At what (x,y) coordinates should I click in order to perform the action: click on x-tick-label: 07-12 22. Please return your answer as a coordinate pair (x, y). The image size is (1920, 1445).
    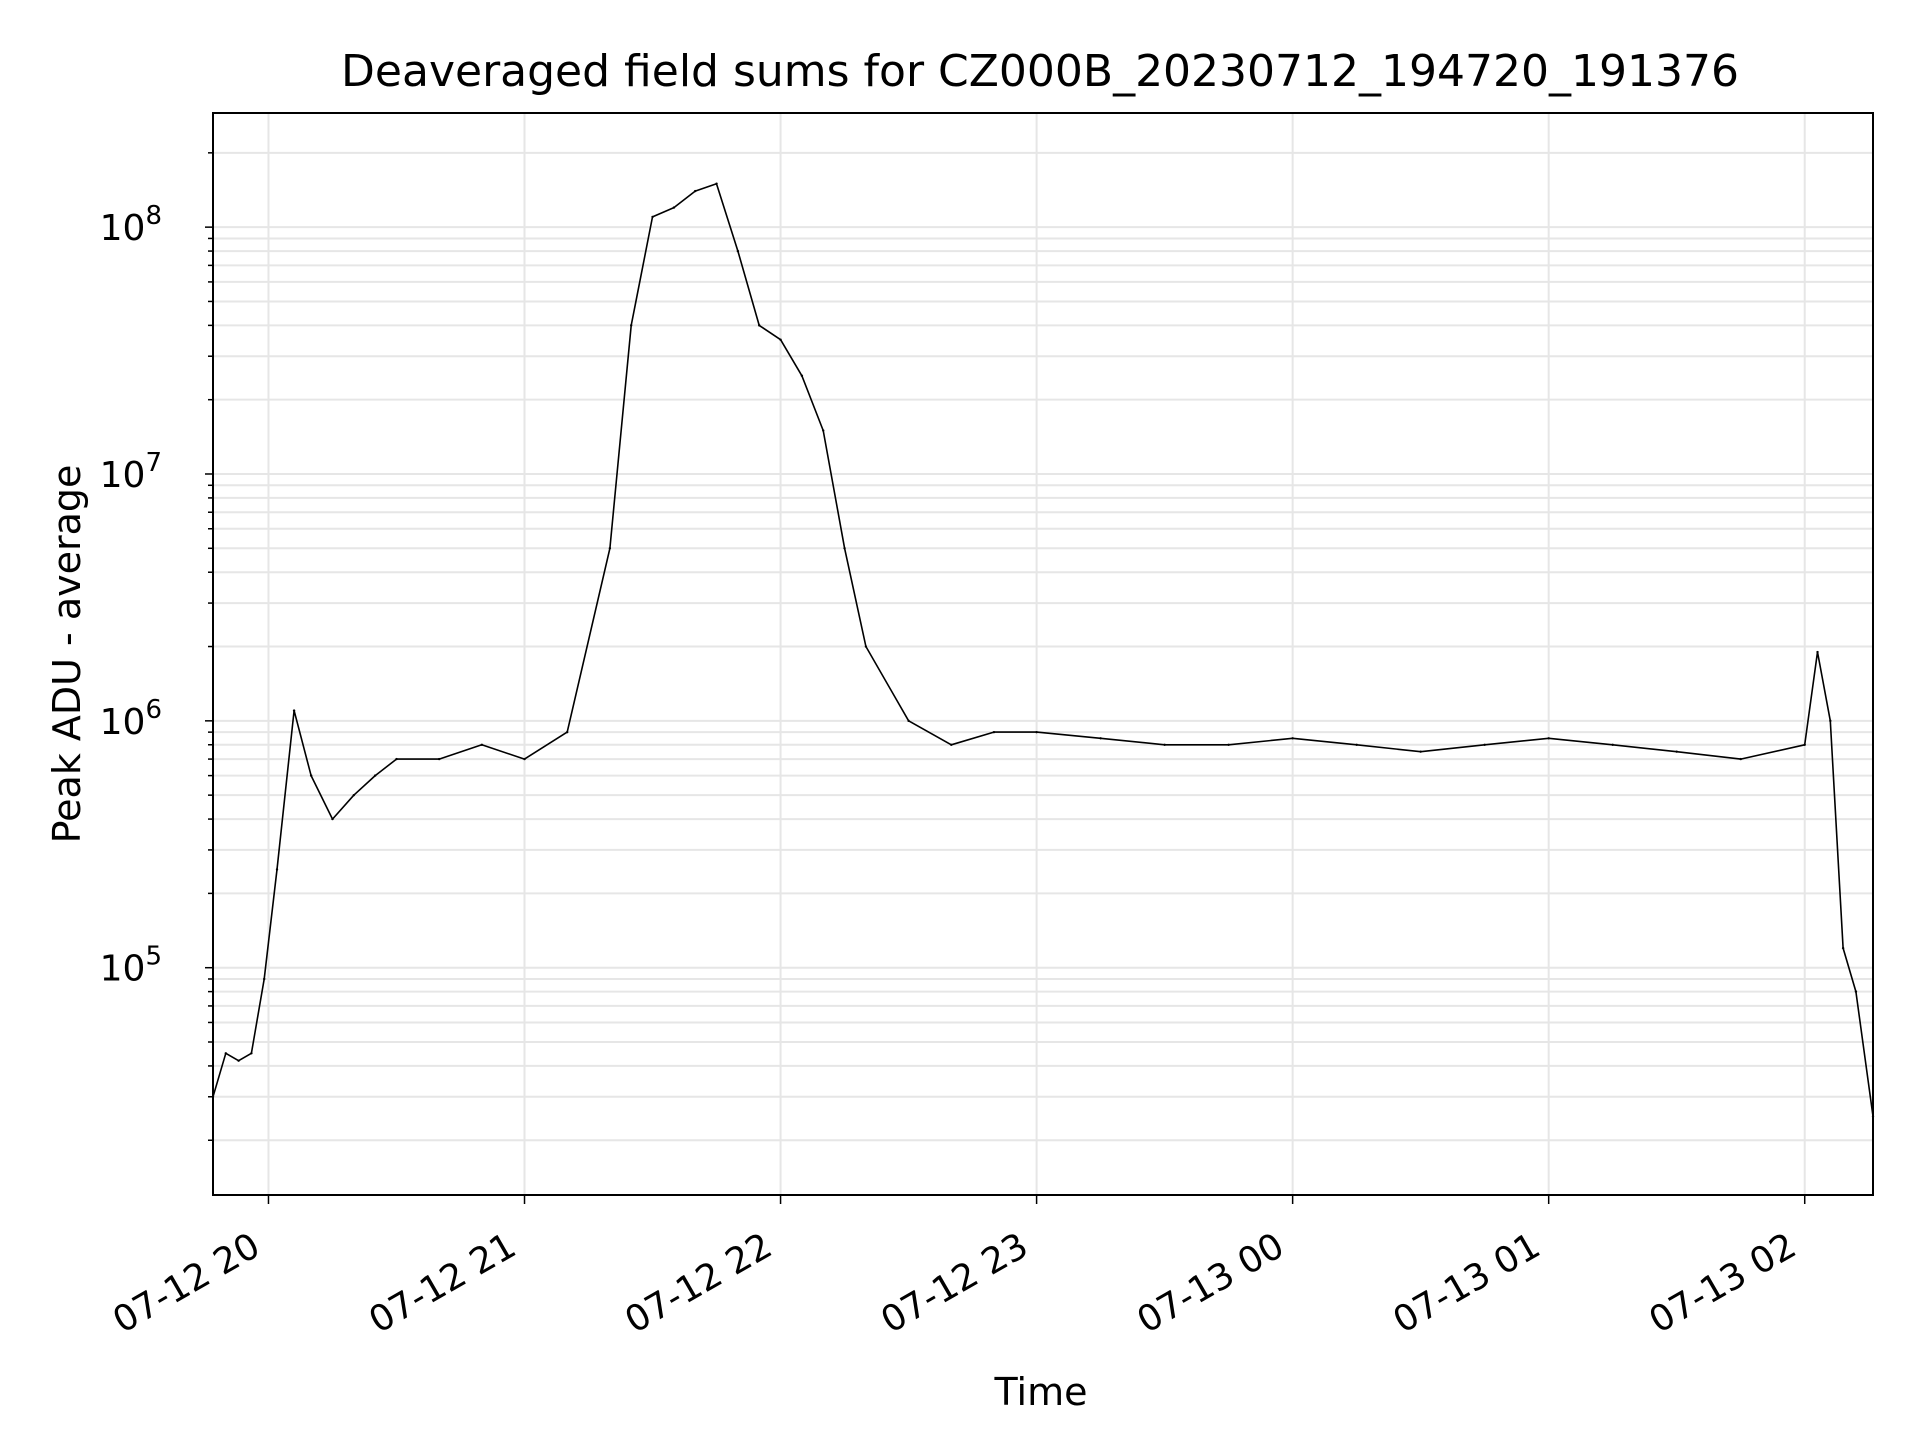
    Looking at the image, I should click on (698, 1283).